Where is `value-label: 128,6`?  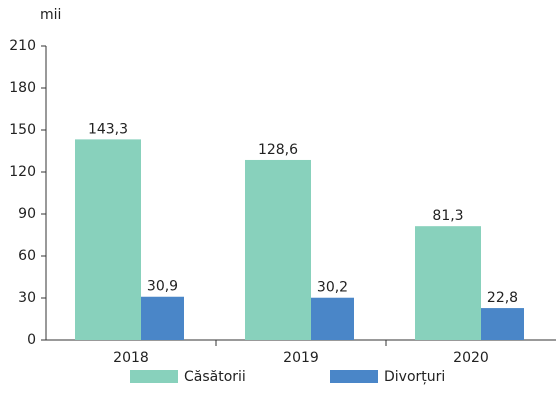
value-label: 128,6 is located at coordinates (278, 150).